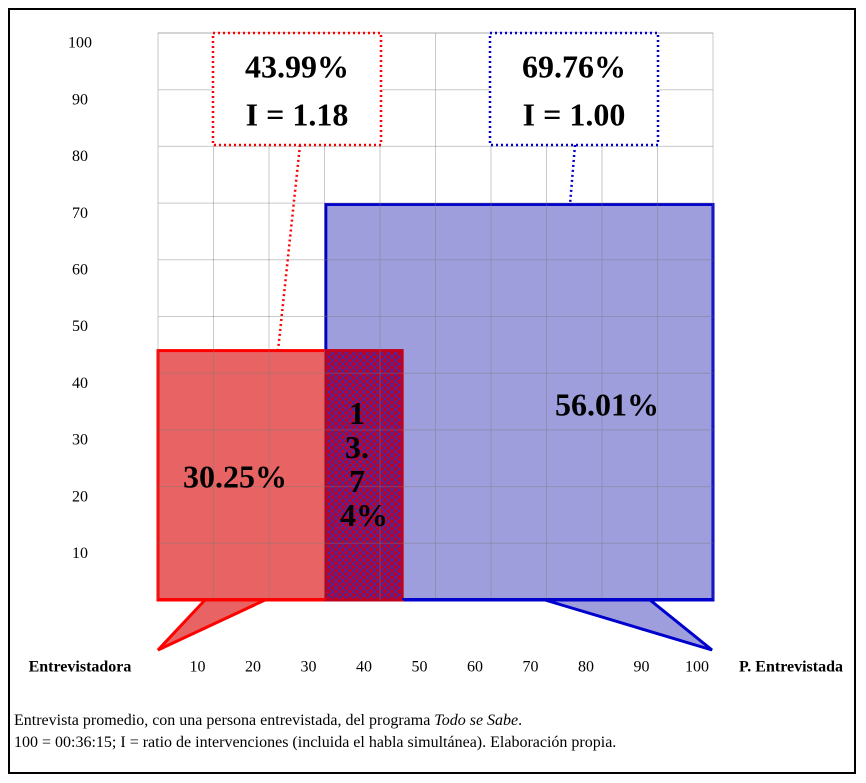 This screenshot has width=866, height=783. Describe the element at coordinates (80, 326) in the screenshot. I see `y-tick-label: 50` at that location.